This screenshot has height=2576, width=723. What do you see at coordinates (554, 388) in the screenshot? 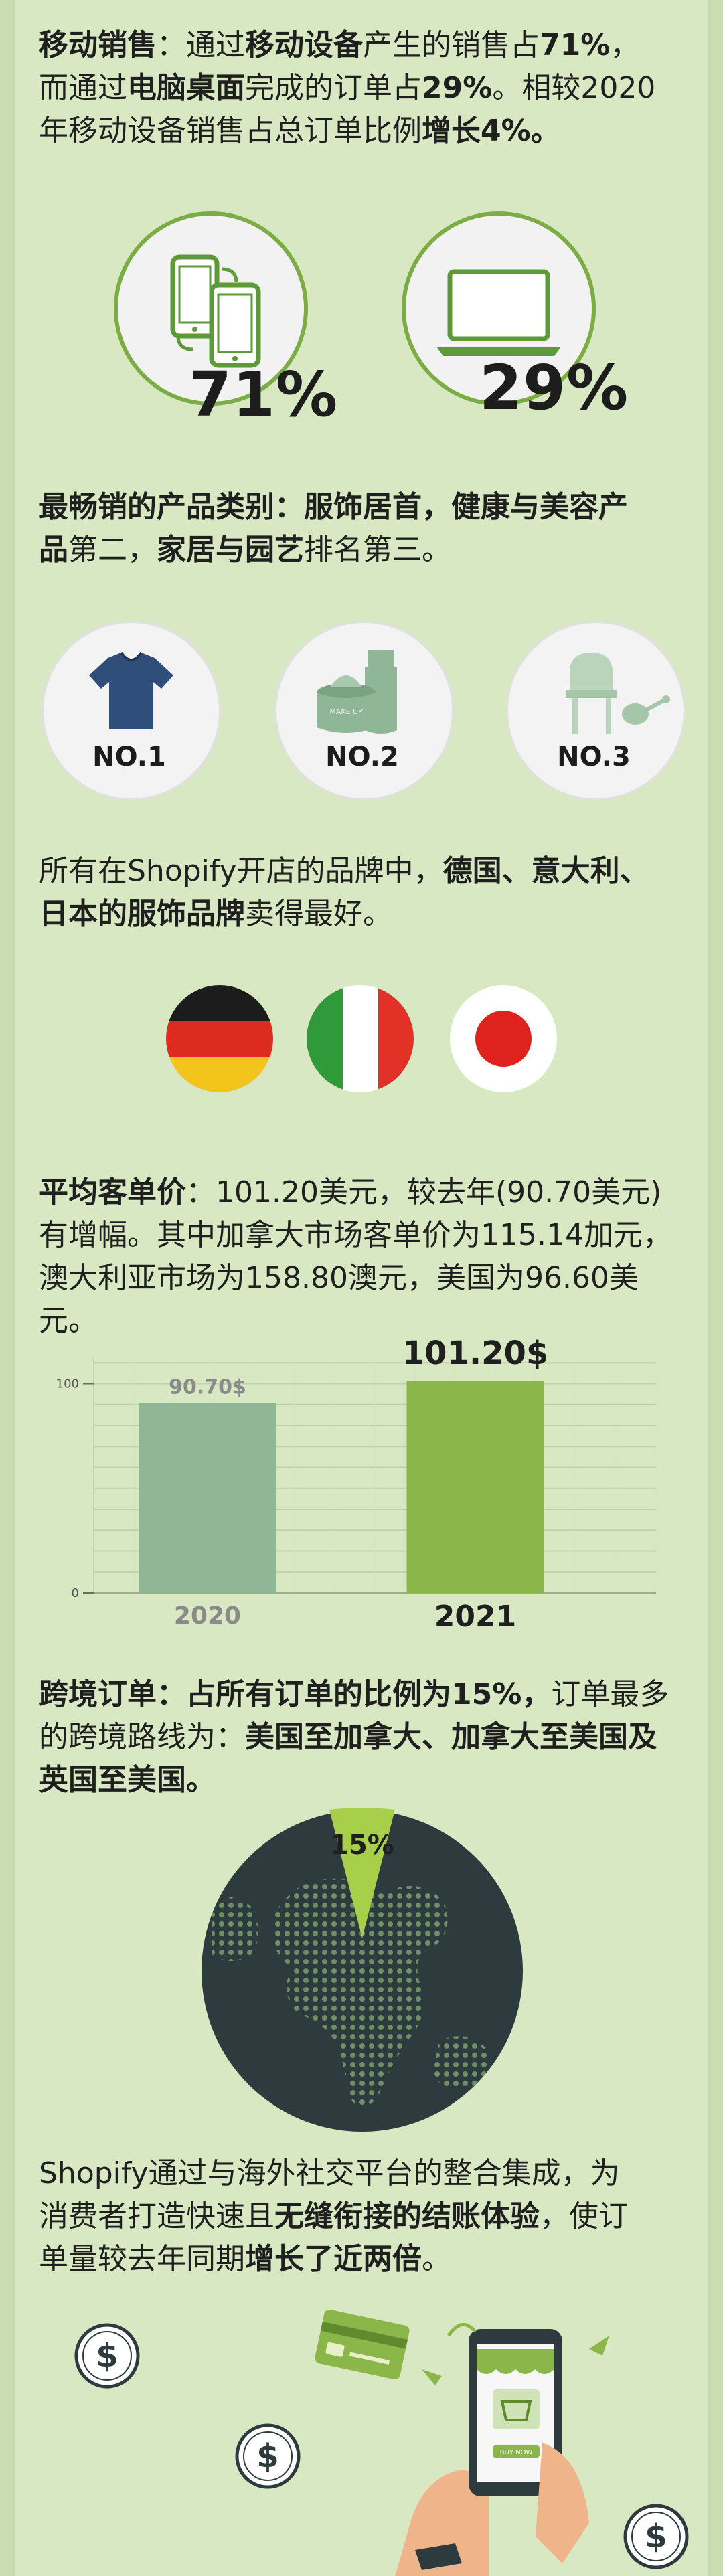
I see `desktop-percent: 29%` at bounding box center [554, 388].